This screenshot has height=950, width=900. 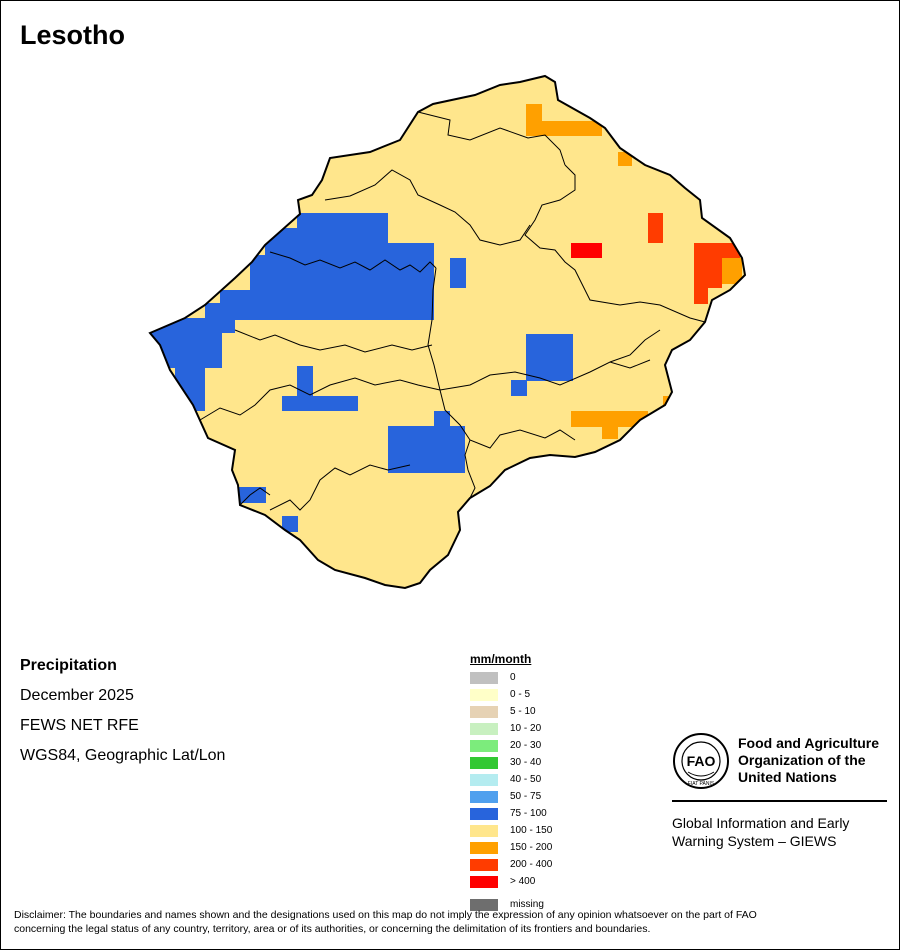 I want to click on legend-item-missing: missing, so click(x=530, y=905).